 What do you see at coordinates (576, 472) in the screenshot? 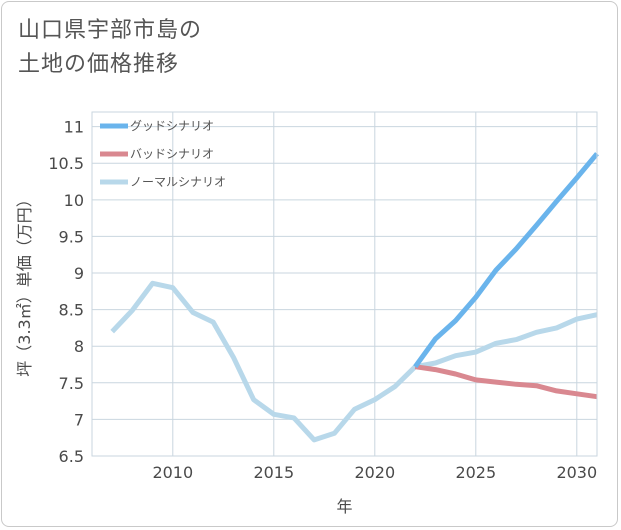
I see `x-tick-label: 2030` at bounding box center [576, 472].